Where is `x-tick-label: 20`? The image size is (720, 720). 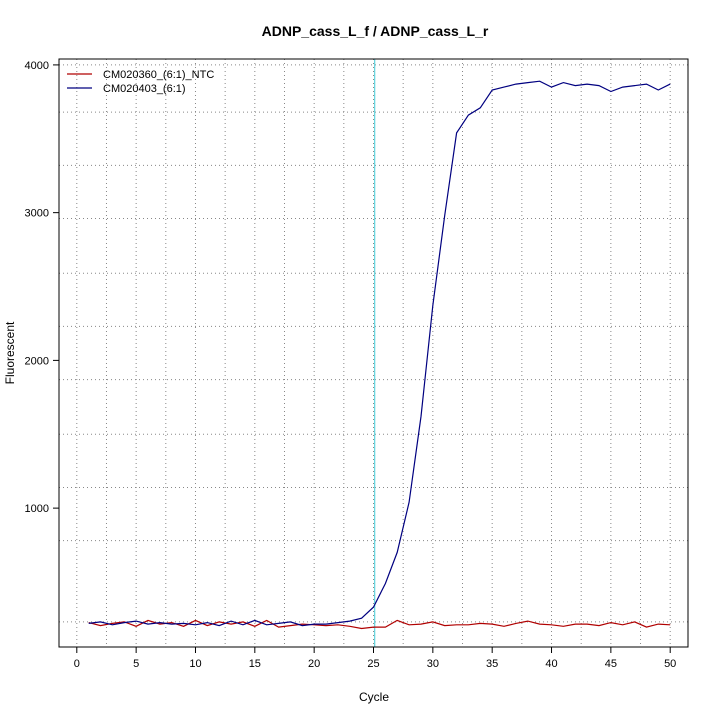
x-tick-label: 20 is located at coordinates (314, 664).